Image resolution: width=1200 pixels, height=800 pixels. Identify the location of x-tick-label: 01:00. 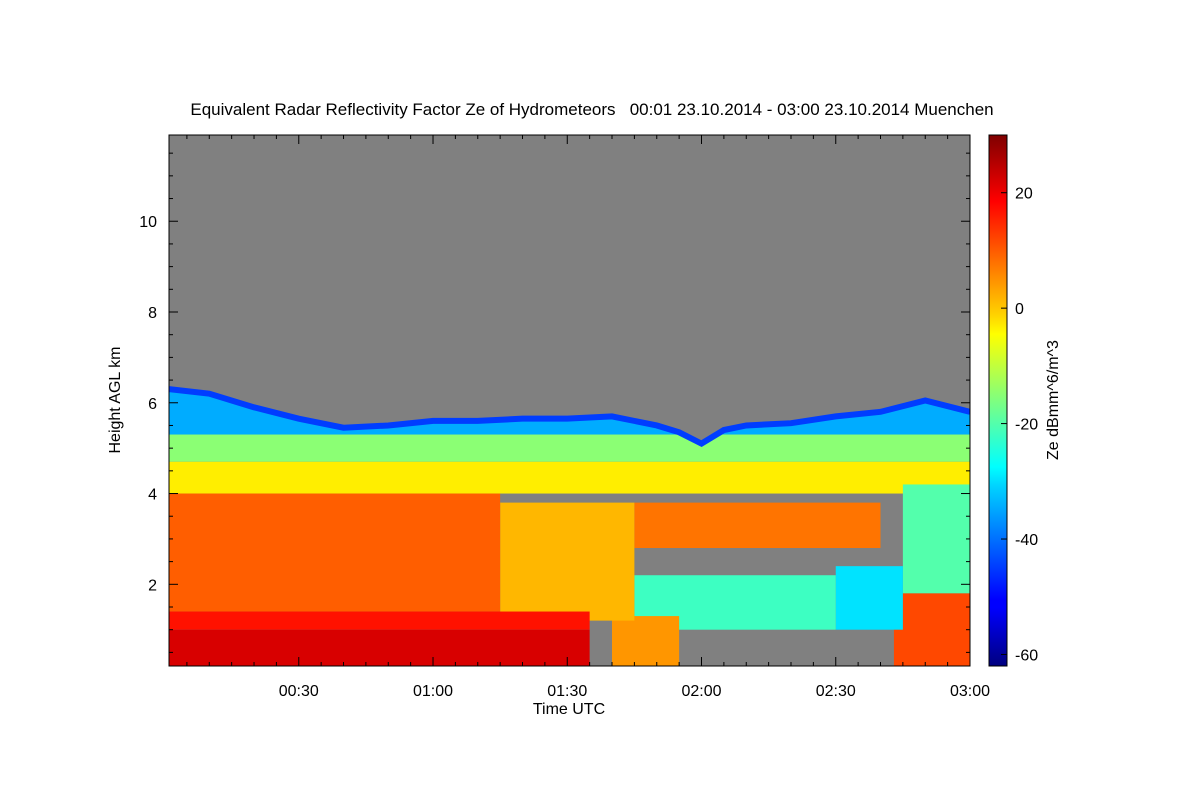
(433, 691).